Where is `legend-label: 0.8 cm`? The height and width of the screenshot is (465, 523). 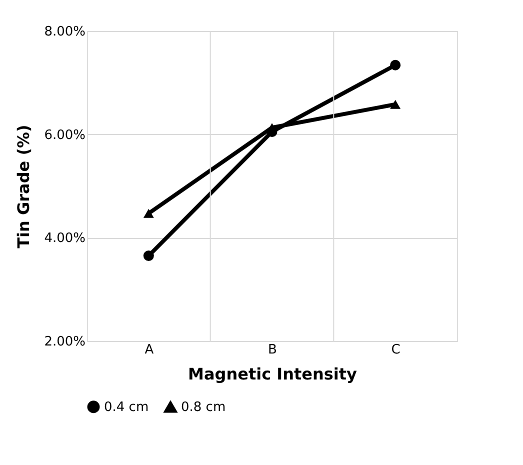
legend-label: 0.8 cm is located at coordinates (203, 408).